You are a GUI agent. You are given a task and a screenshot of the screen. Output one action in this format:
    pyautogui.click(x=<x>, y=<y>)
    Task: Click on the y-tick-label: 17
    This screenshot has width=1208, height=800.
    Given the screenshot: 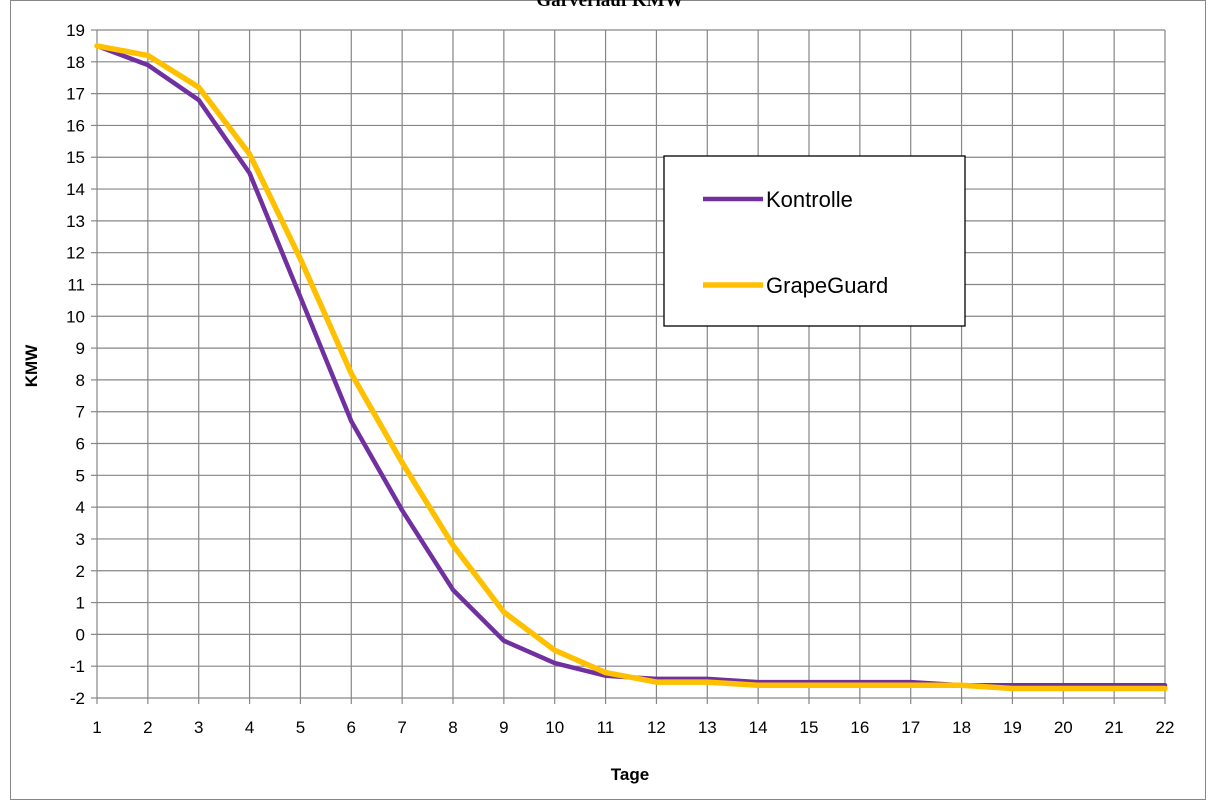 What is the action you would take?
    pyautogui.click(x=75, y=94)
    